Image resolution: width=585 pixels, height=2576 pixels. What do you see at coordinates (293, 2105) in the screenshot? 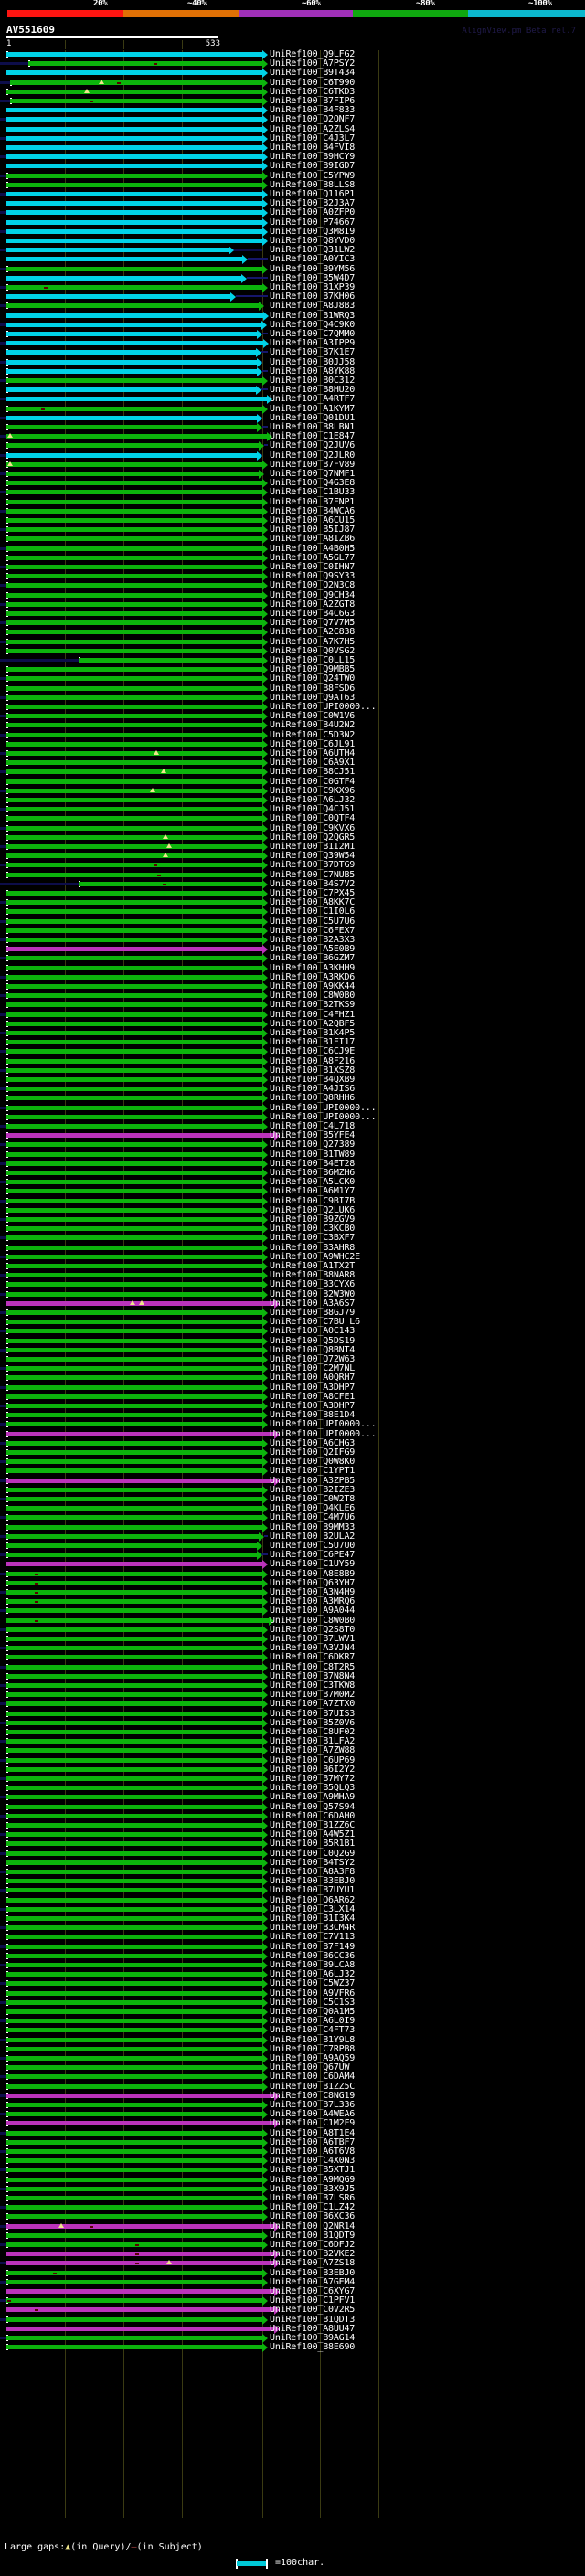
I see `alignment-row: UniRef100_B7L336` at bounding box center [293, 2105].